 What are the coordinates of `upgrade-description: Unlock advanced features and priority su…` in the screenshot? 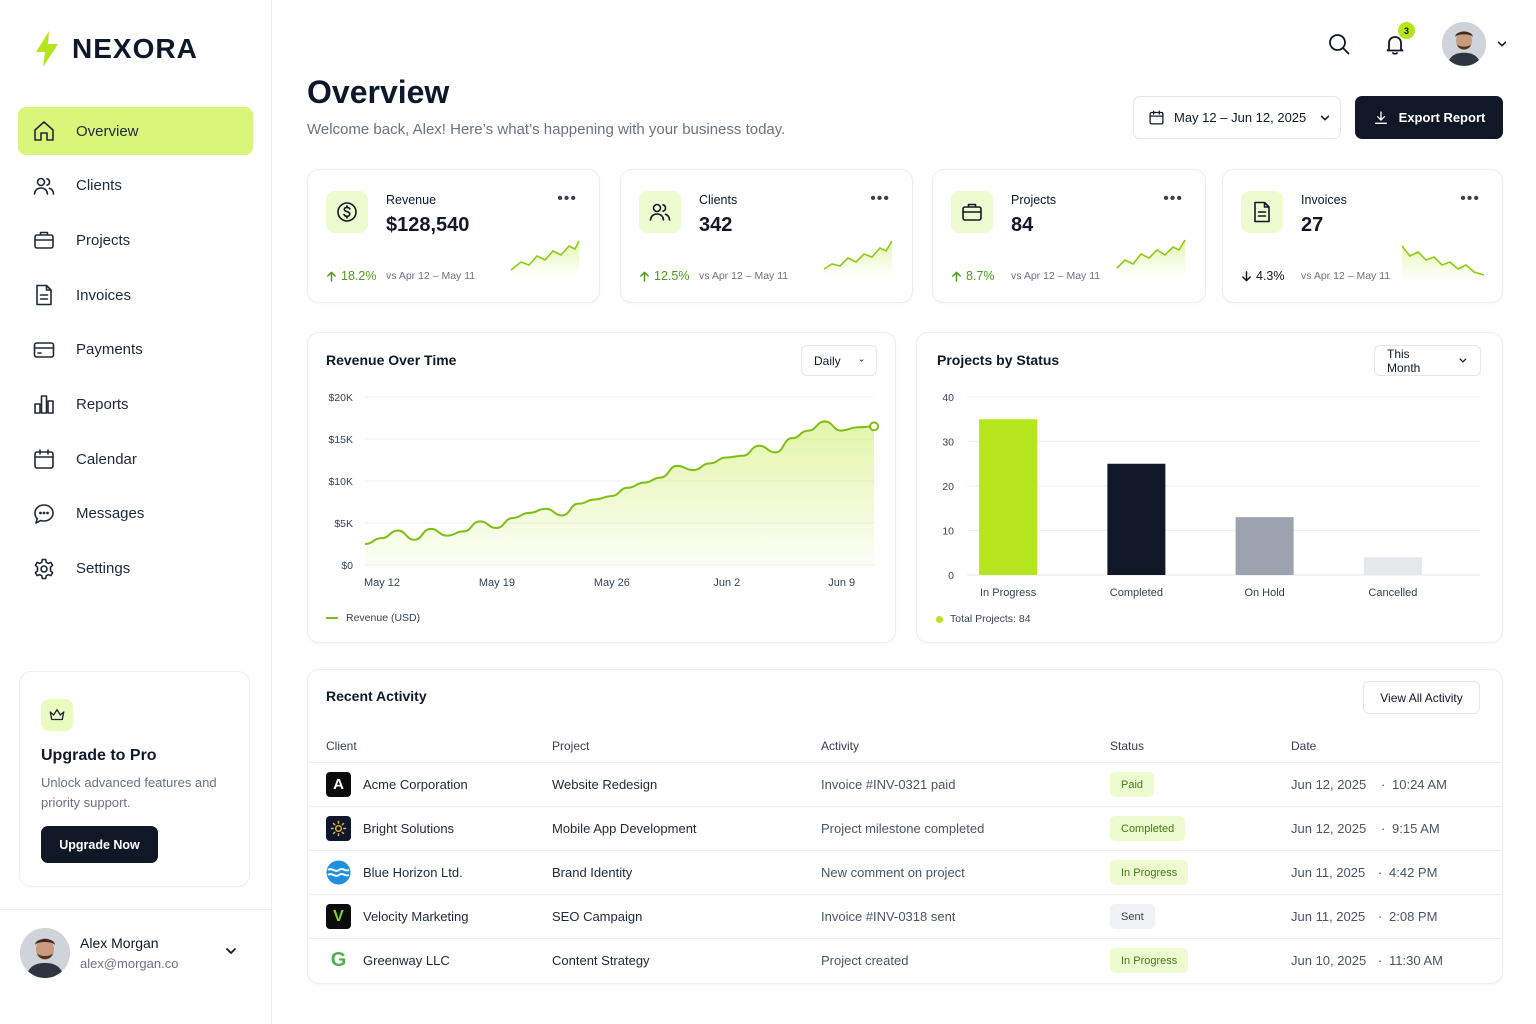 It's located at (129, 792).